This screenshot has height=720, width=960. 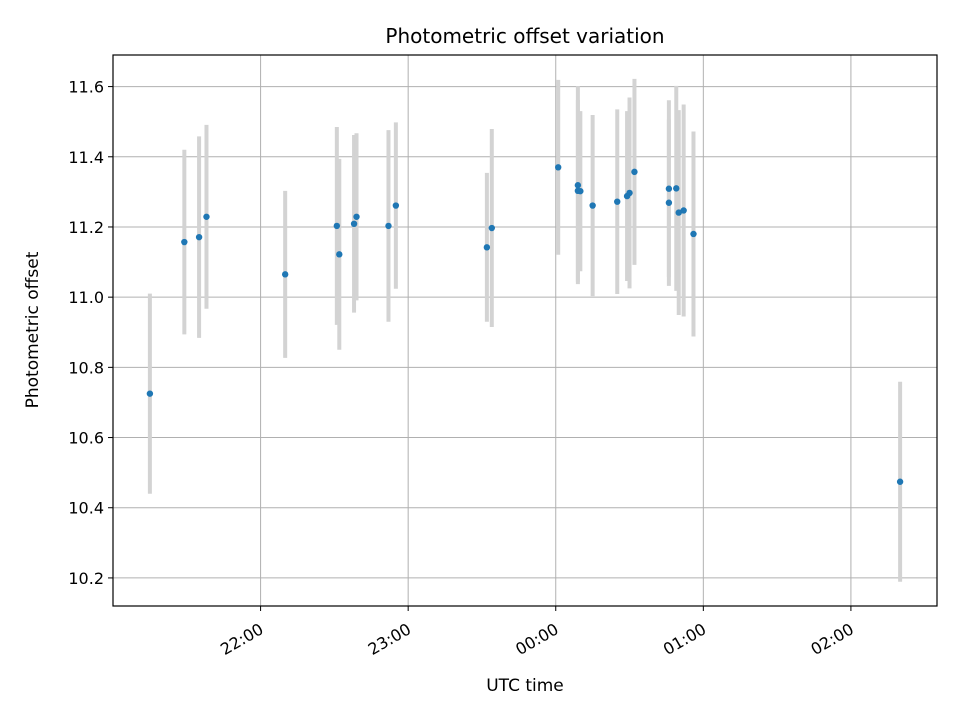 What do you see at coordinates (241, 639) in the screenshot?
I see `x-tick-label: 22:00` at bounding box center [241, 639].